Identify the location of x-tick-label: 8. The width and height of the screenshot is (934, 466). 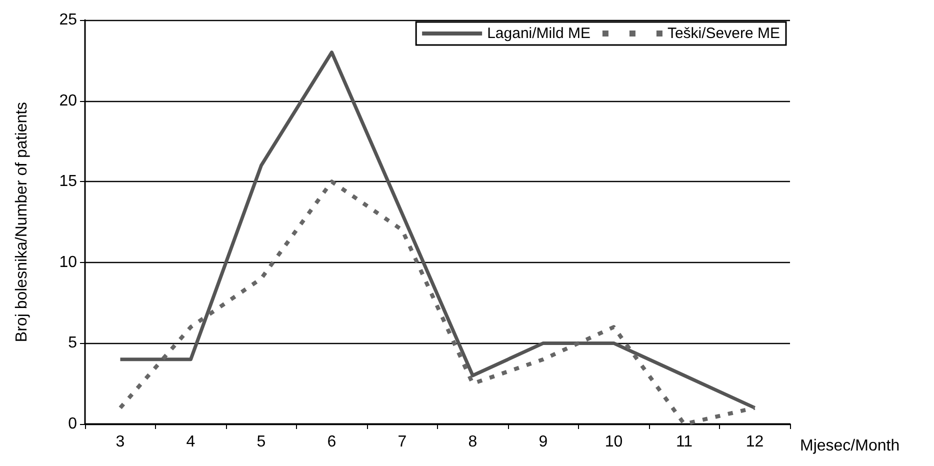
(473, 442).